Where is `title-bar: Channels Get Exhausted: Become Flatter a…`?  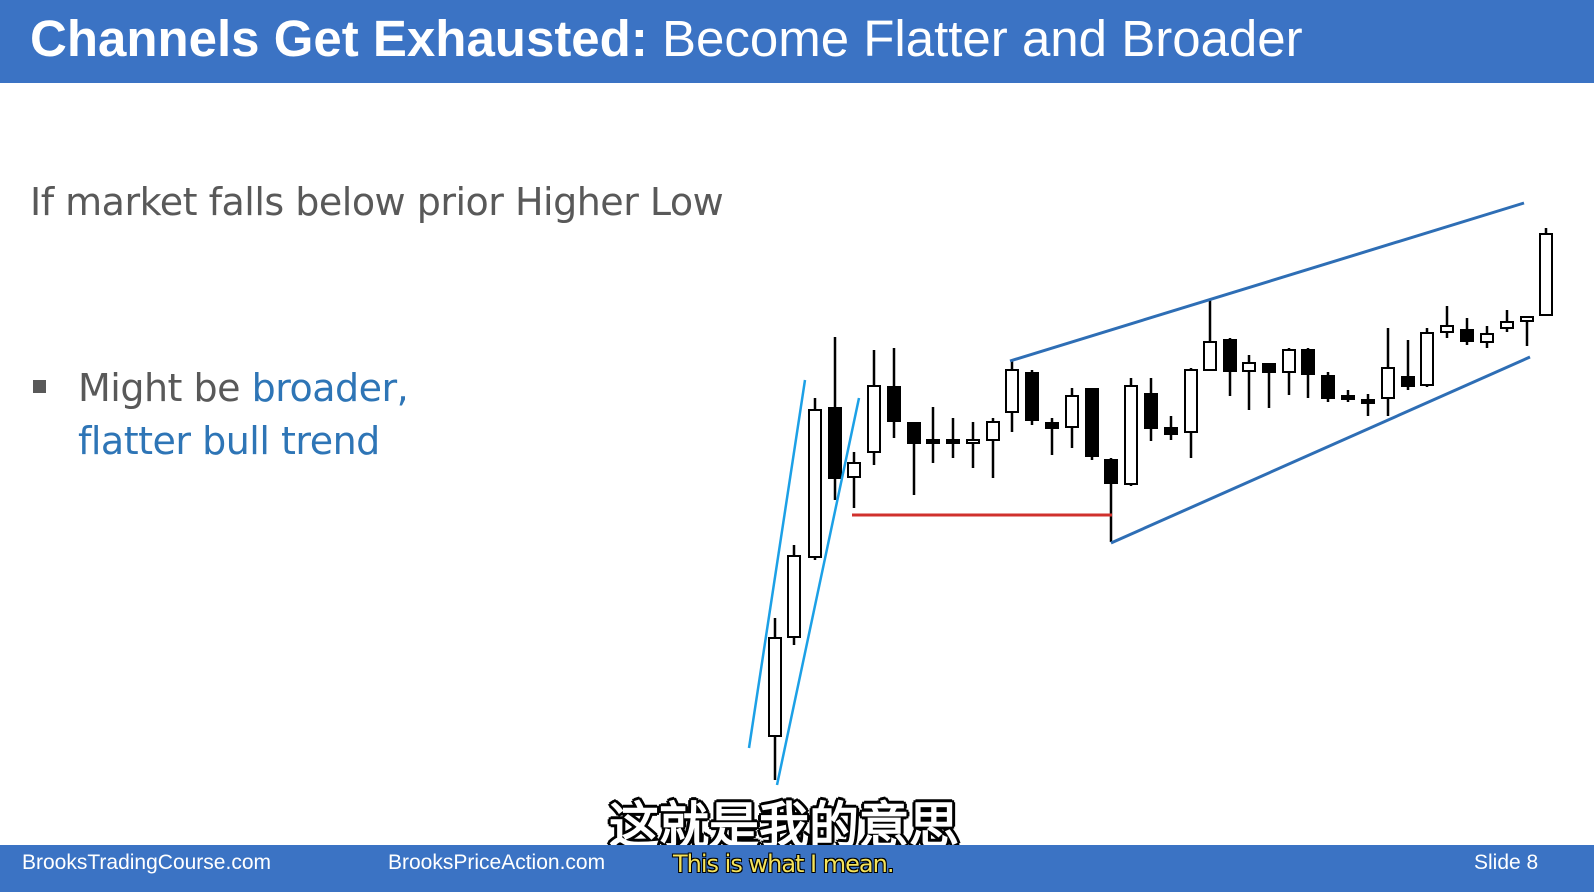
title-bar: Channels Get Exhausted: Become Flatter a… is located at coordinates (797, 41).